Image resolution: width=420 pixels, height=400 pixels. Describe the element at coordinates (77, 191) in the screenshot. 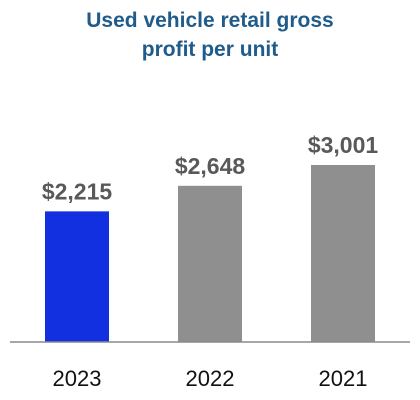

I see `data-label-2023: $2,215` at that location.